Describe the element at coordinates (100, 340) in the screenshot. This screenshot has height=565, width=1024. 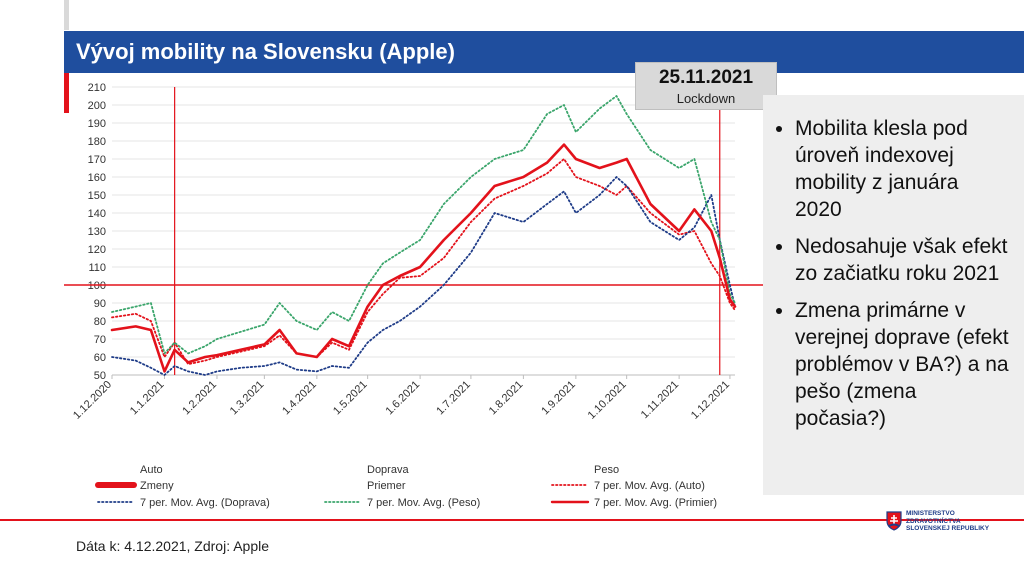
I see `y-tick-label: 70` at that location.